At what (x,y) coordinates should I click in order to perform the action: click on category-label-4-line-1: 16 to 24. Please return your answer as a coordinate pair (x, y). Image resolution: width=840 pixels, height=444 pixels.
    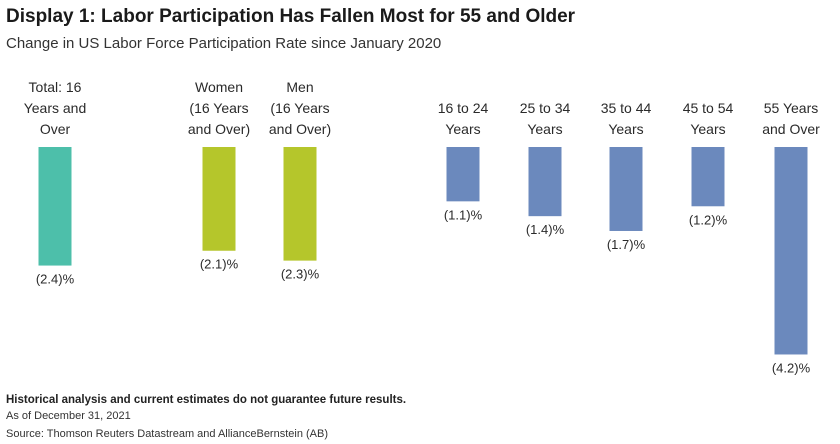
    Looking at the image, I should click on (463, 108).